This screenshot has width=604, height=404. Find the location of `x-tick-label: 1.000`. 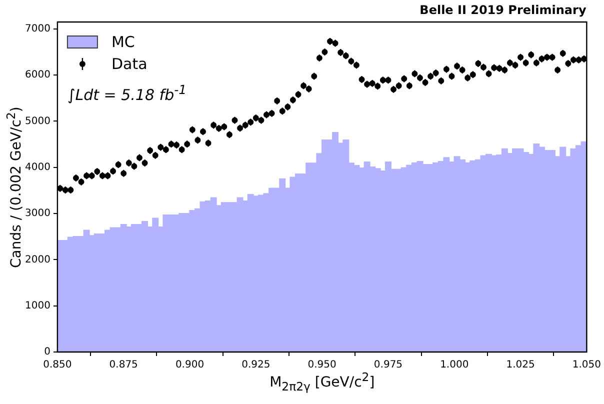

x-tick-label: 1.000 is located at coordinates (454, 365).